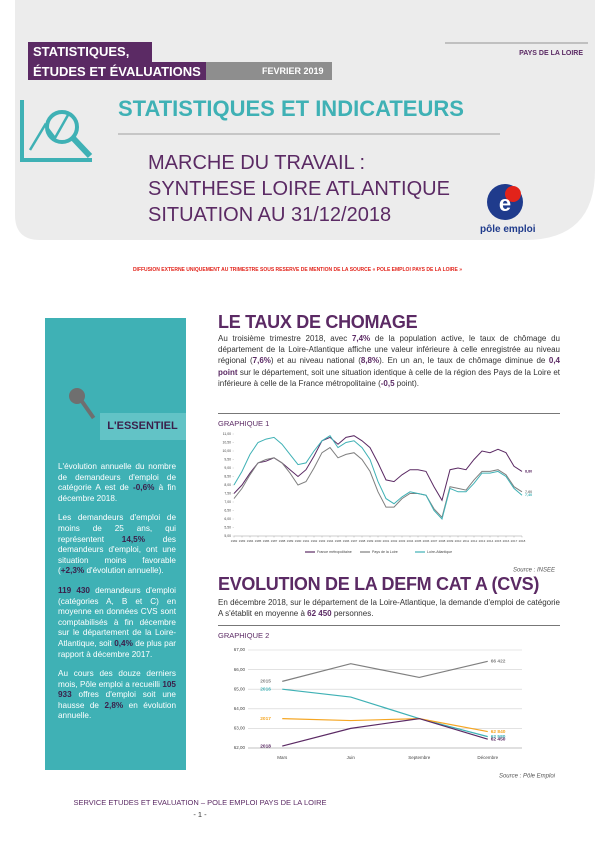  Describe the element at coordinates (285, 338) in the screenshot. I see `text-run: Au troisième trimestre 2018, avec` at that location.